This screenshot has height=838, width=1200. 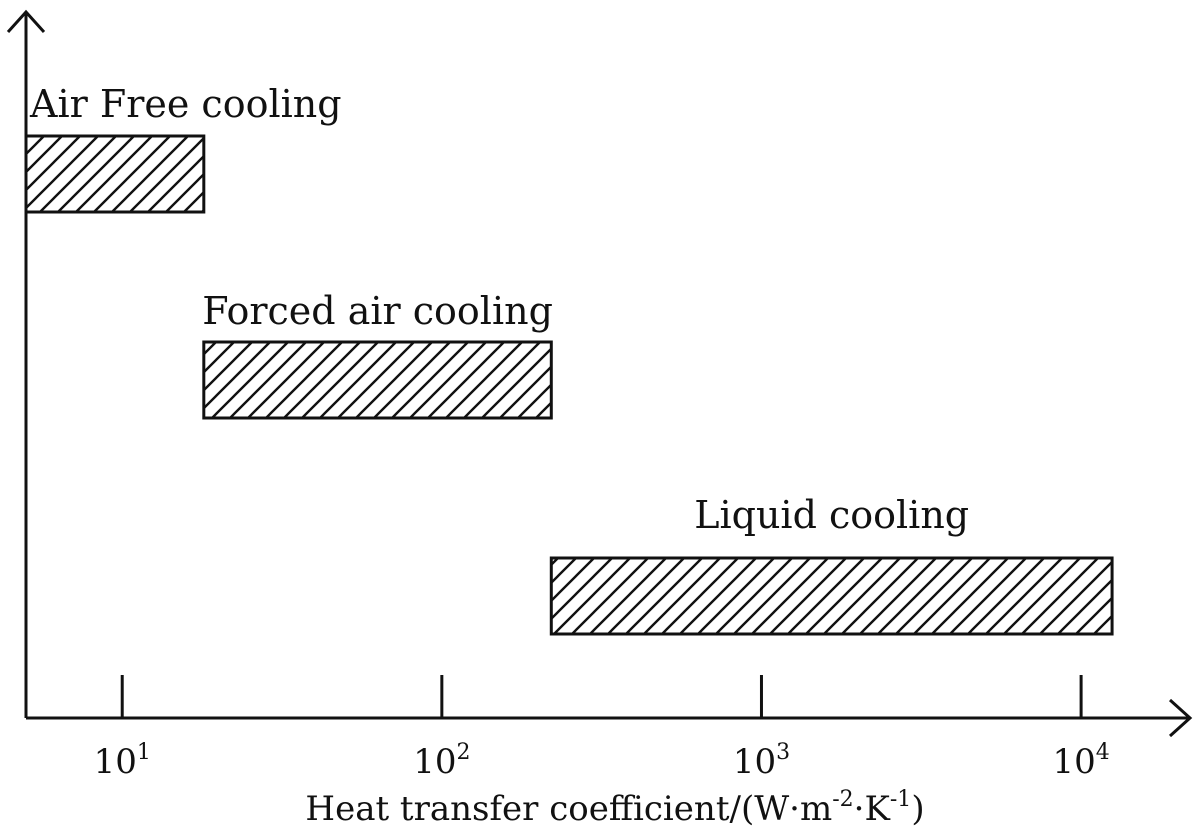 What do you see at coordinates (761, 728) in the screenshot?
I see `x-tick: 103` at bounding box center [761, 728].